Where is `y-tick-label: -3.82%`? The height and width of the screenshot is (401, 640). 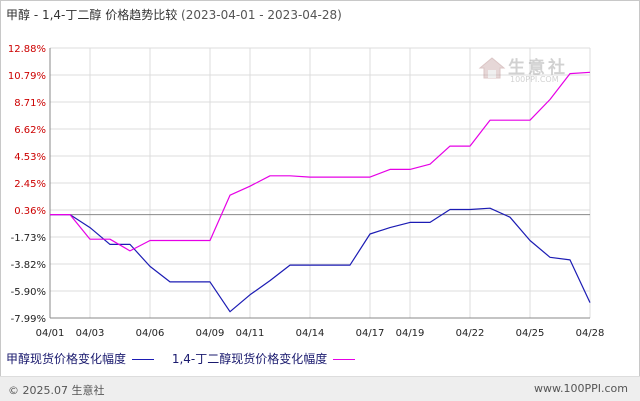 y-tick-label: -3.82% is located at coordinates (28, 265).